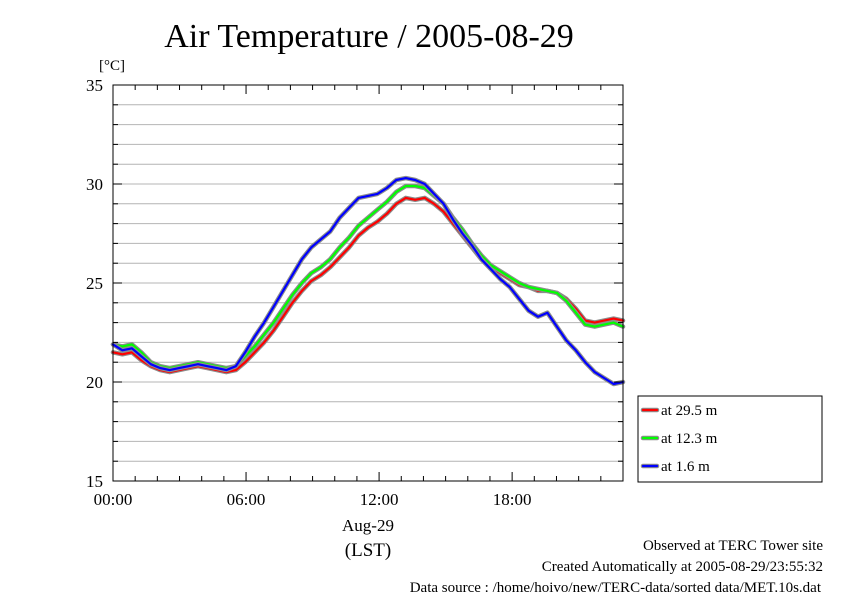 This screenshot has width=842, height=595. What do you see at coordinates (379, 499) in the screenshot?
I see `x-tick-label: 12:00` at bounding box center [379, 499].